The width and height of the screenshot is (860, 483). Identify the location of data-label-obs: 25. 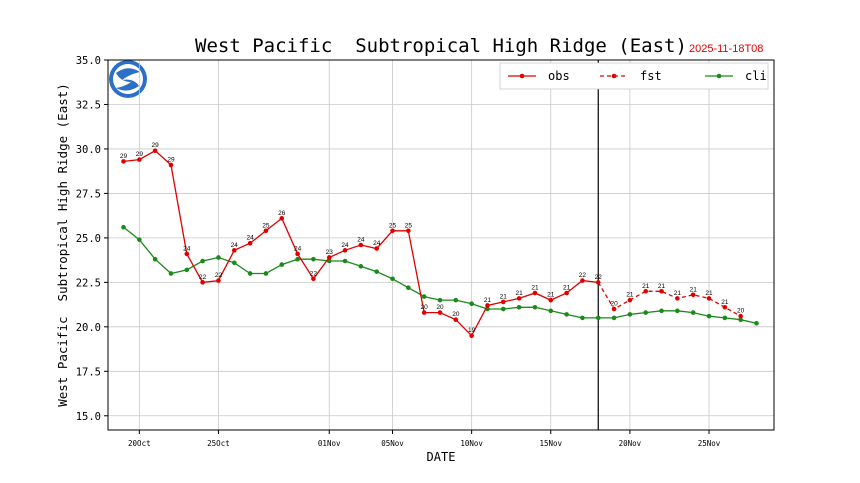
(409, 225).